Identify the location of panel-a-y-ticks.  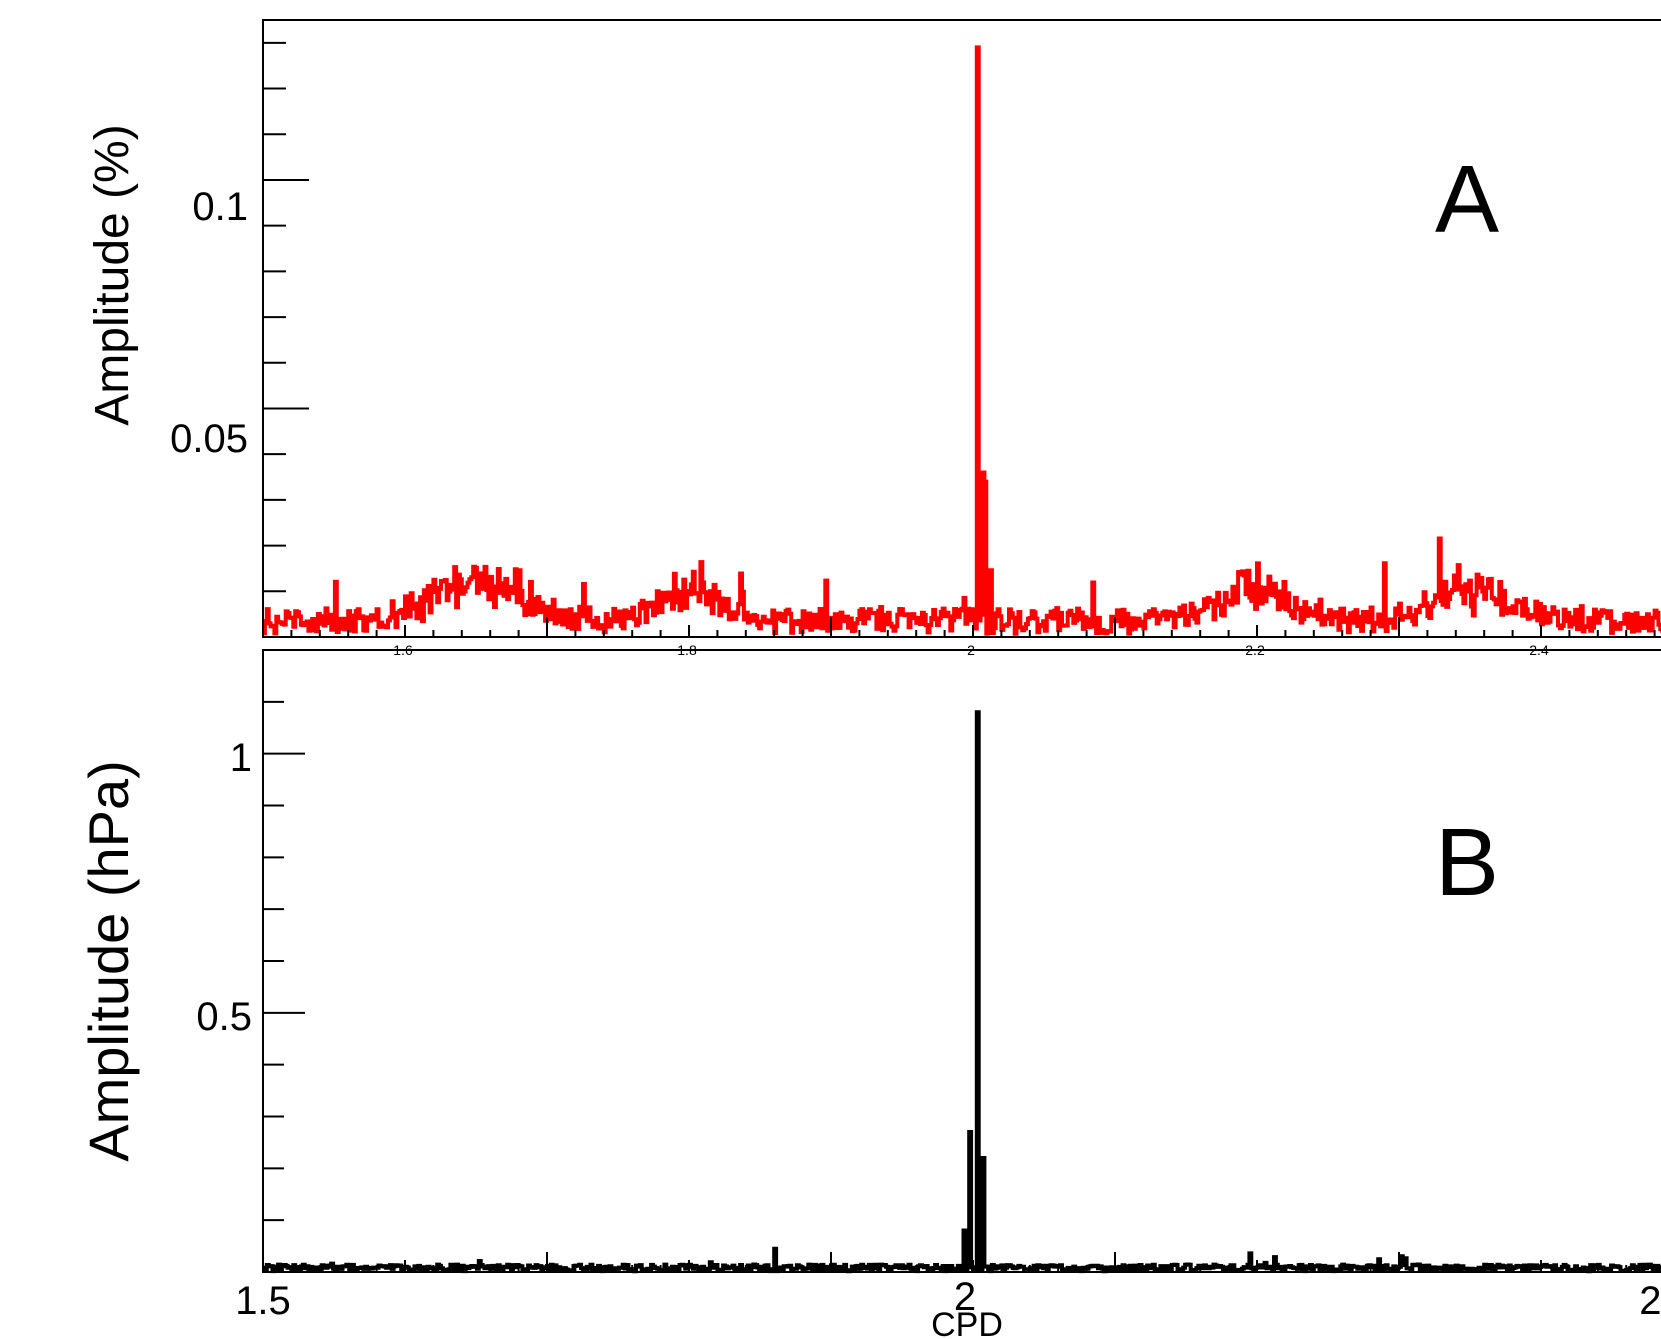
(286, 317).